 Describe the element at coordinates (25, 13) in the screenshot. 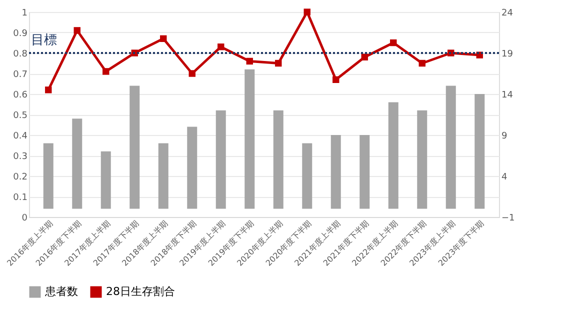

I see `y-tick-label: 1` at that location.